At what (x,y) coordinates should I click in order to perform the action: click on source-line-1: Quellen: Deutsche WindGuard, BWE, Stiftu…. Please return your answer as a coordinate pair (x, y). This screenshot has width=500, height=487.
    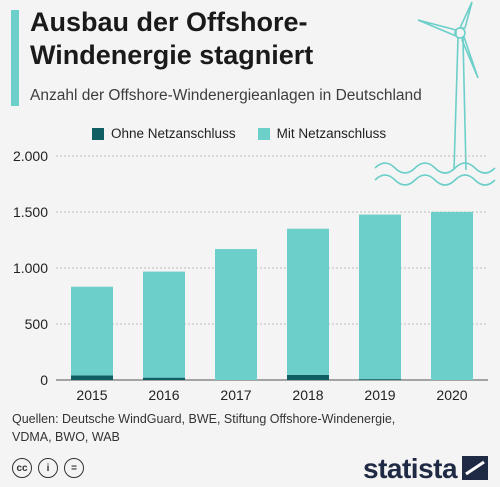
    Looking at the image, I should click on (204, 419).